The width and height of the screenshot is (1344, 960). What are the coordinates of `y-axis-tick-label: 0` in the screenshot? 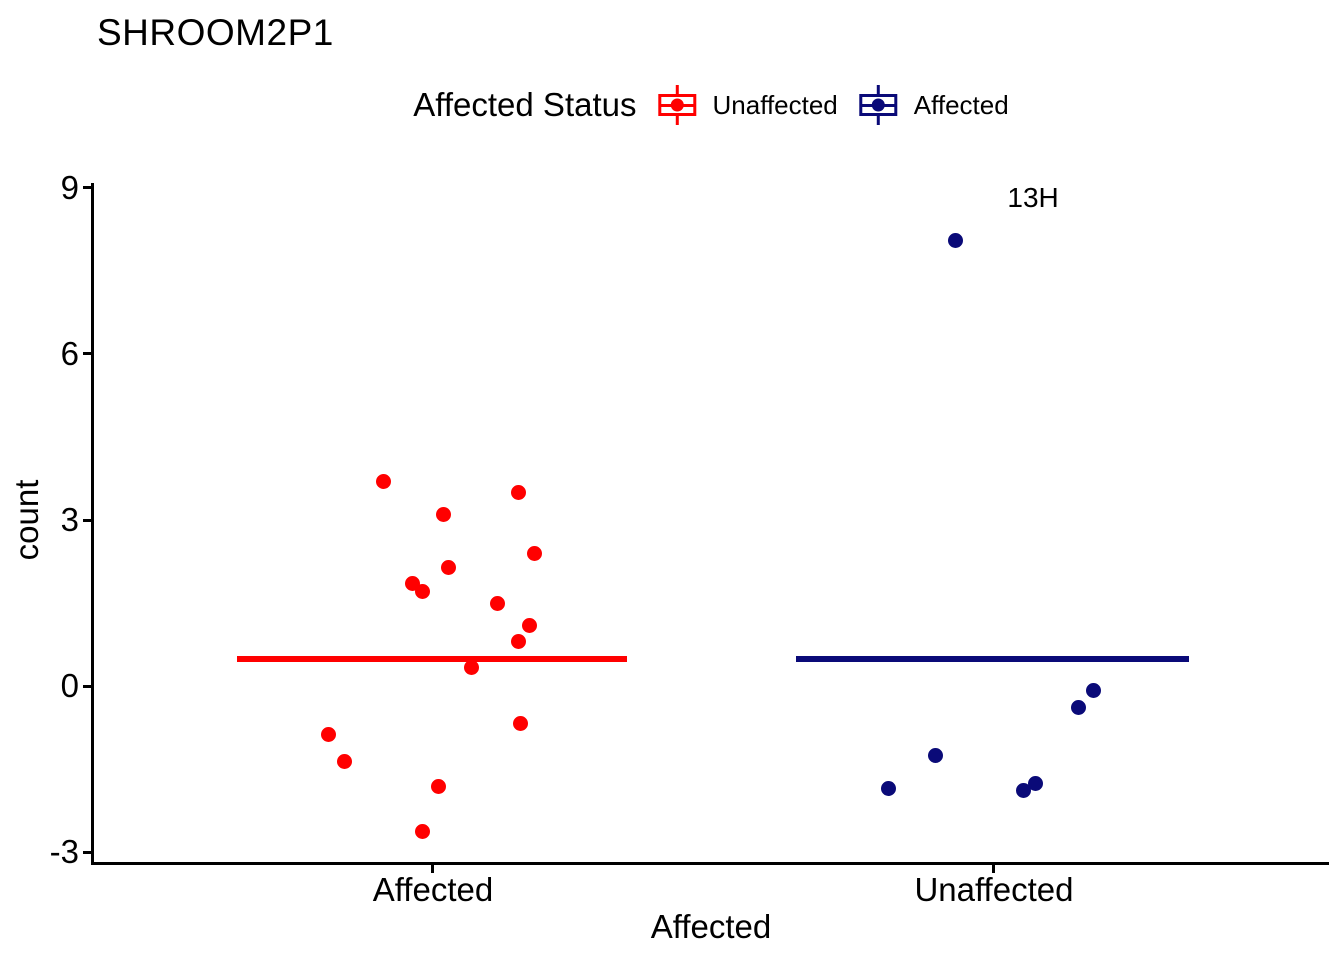 It's located at (69, 686).